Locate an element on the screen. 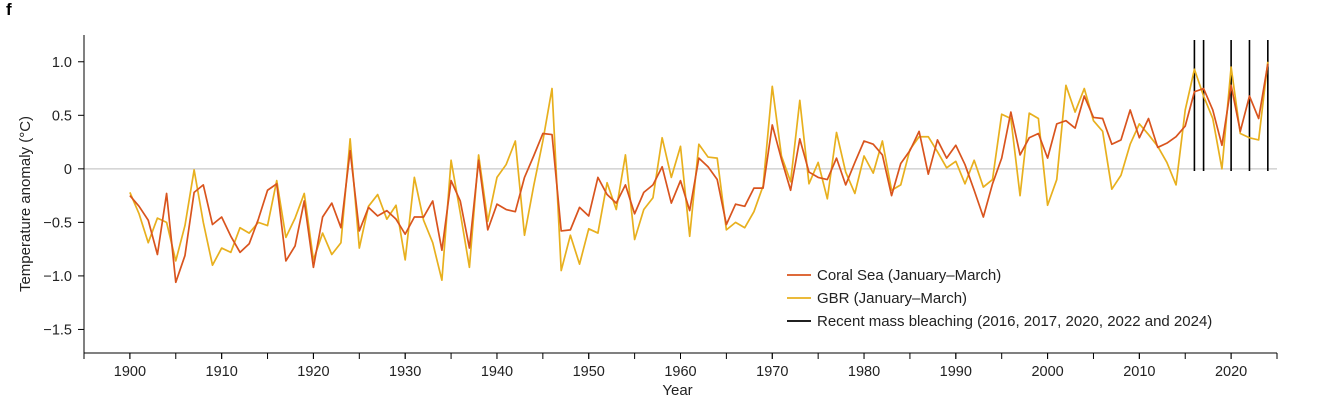 This screenshot has height=401, width=1323. y-axis-title: Temperature anomaly (°C) is located at coordinates (25, 204).